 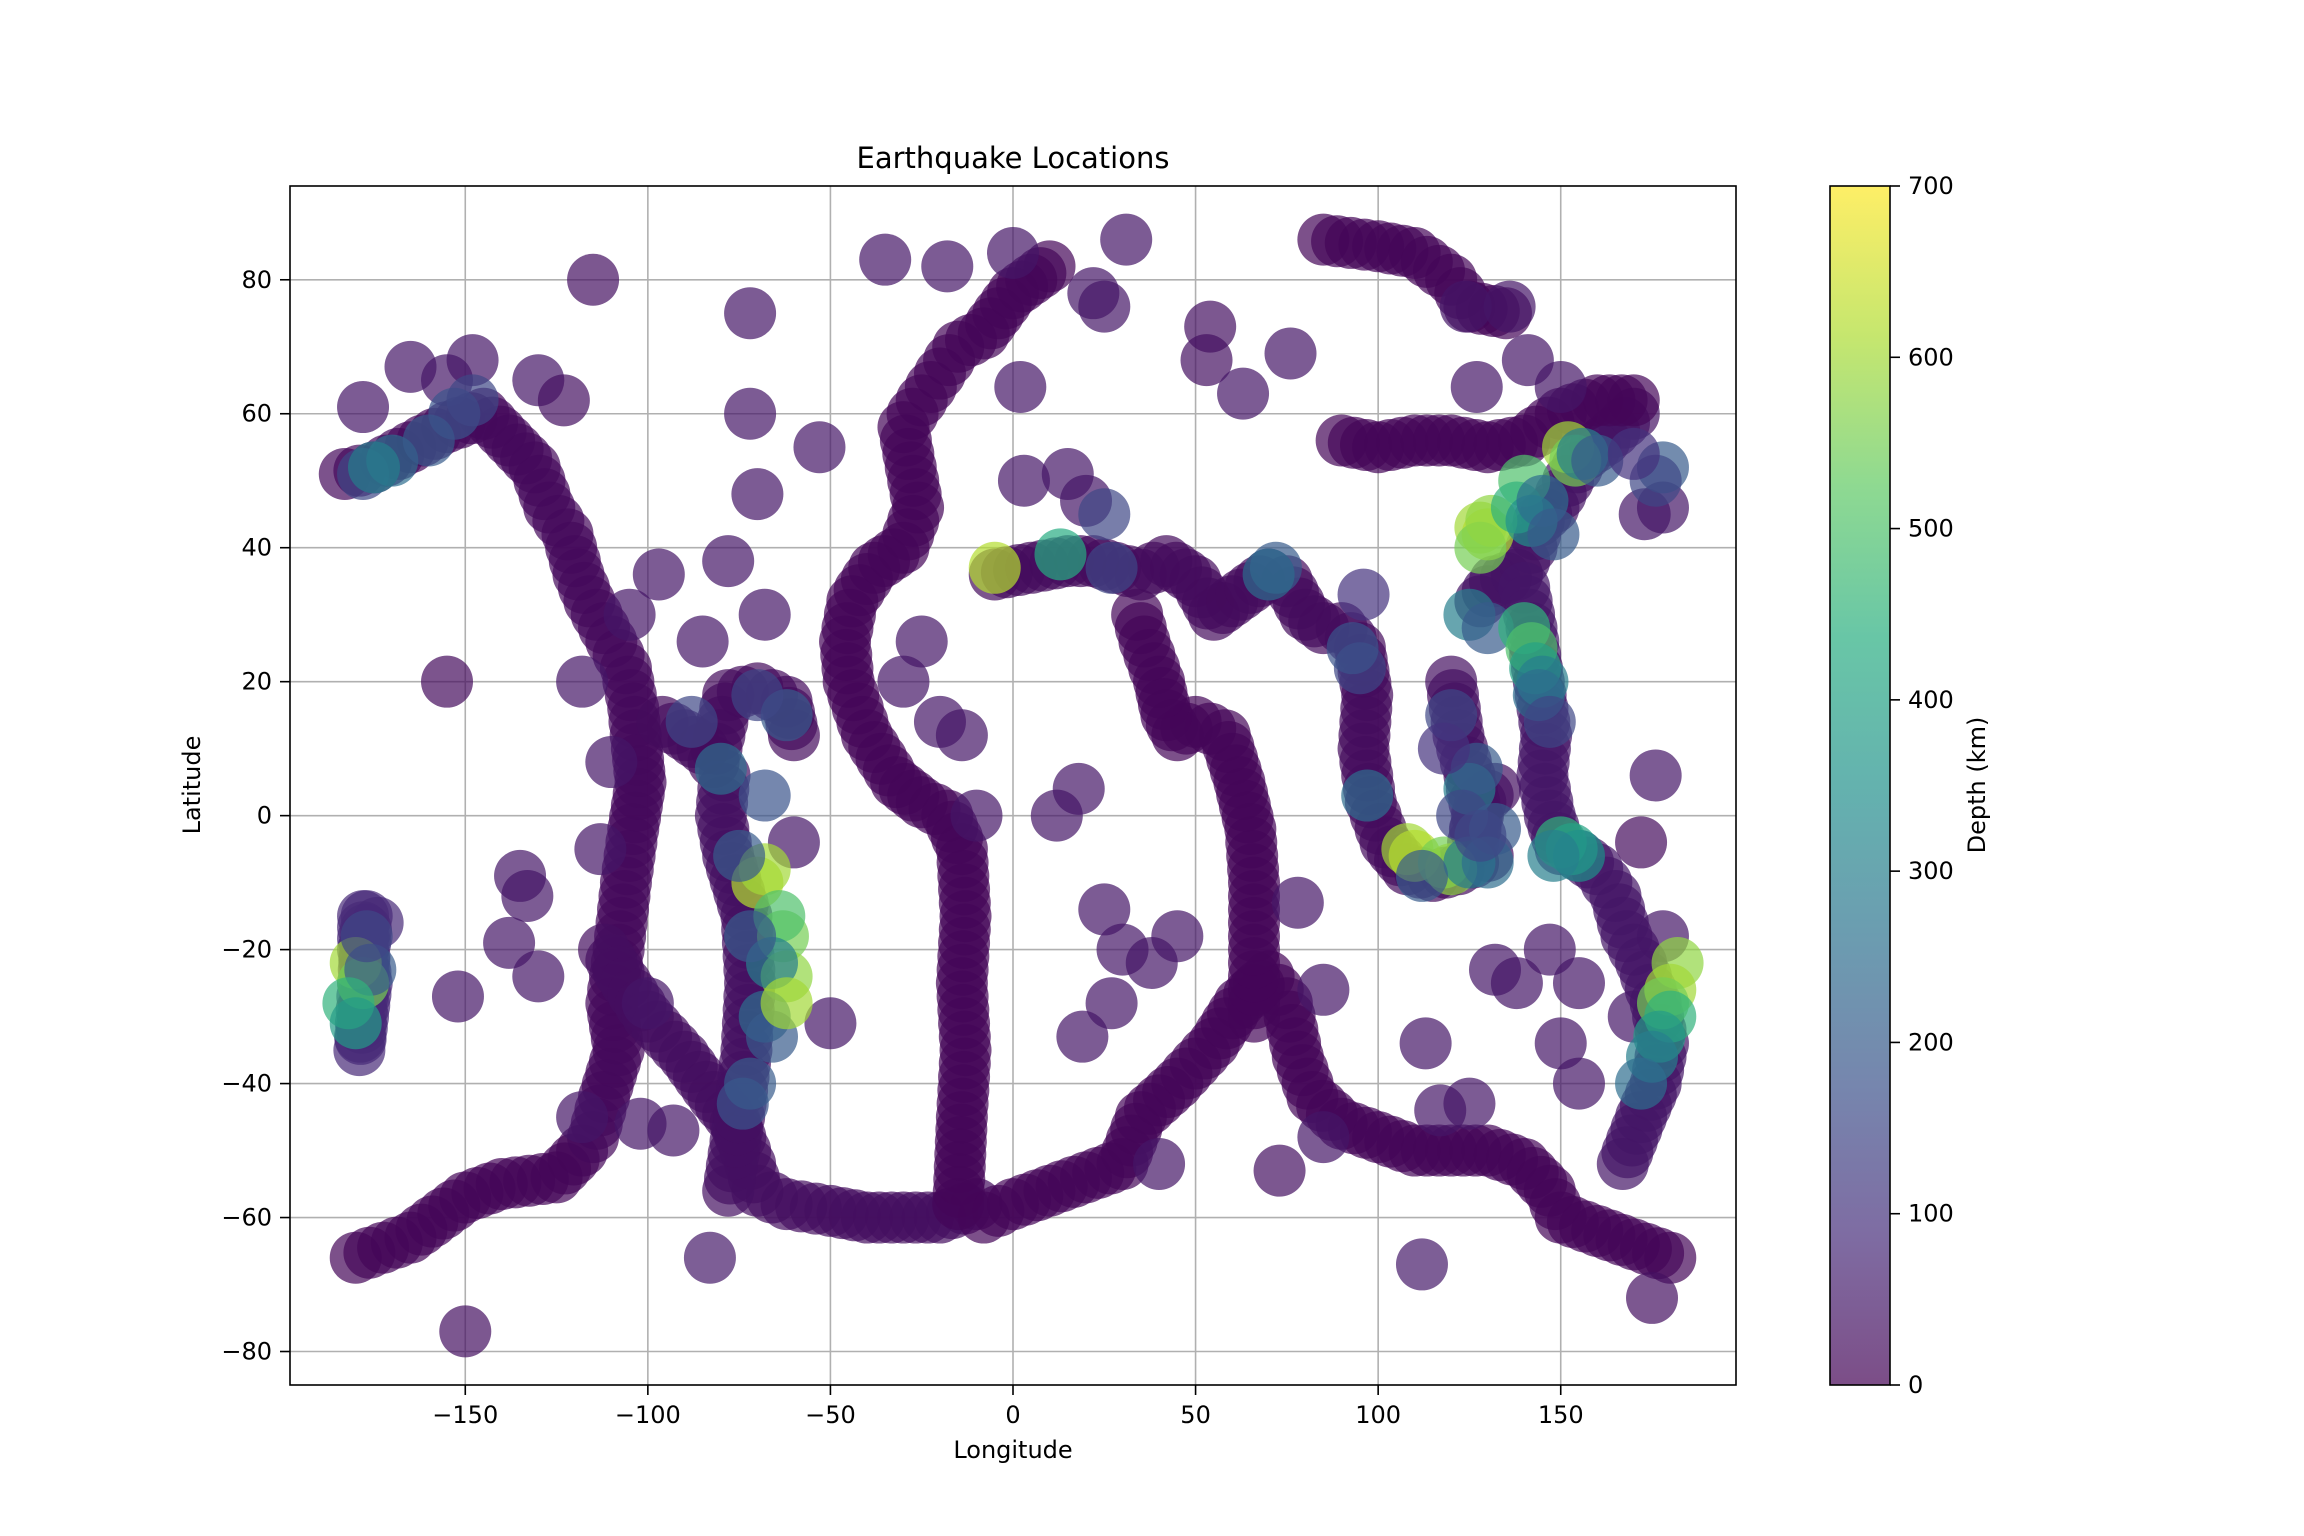 What do you see at coordinates (1561, 1415) in the screenshot?
I see `x-tick-label: 150` at bounding box center [1561, 1415].